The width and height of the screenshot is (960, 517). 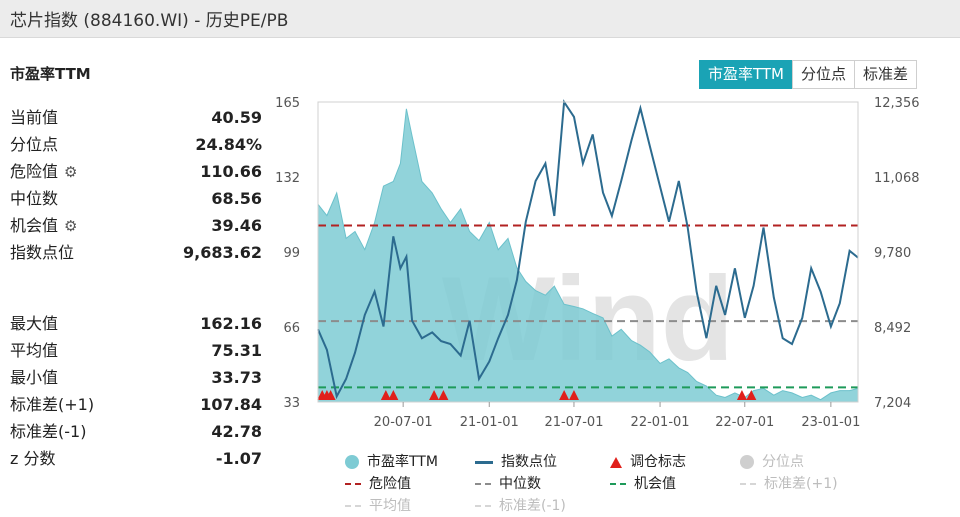 I want to click on stat-value: 68.56, so click(x=236, y=198).